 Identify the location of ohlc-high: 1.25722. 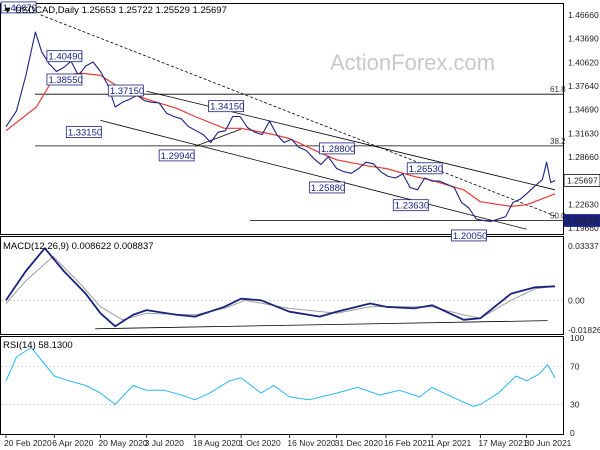
(136, 10).